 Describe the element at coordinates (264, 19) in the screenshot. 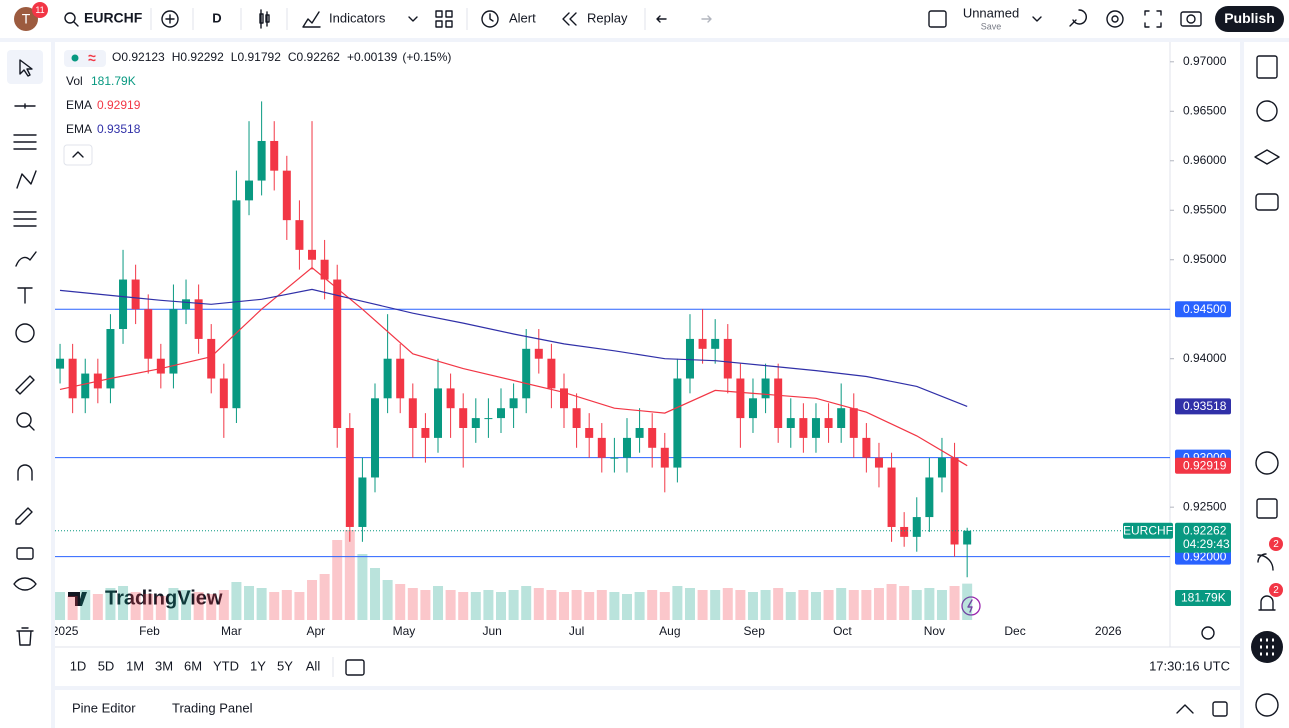

I see `chart-type` at that location.